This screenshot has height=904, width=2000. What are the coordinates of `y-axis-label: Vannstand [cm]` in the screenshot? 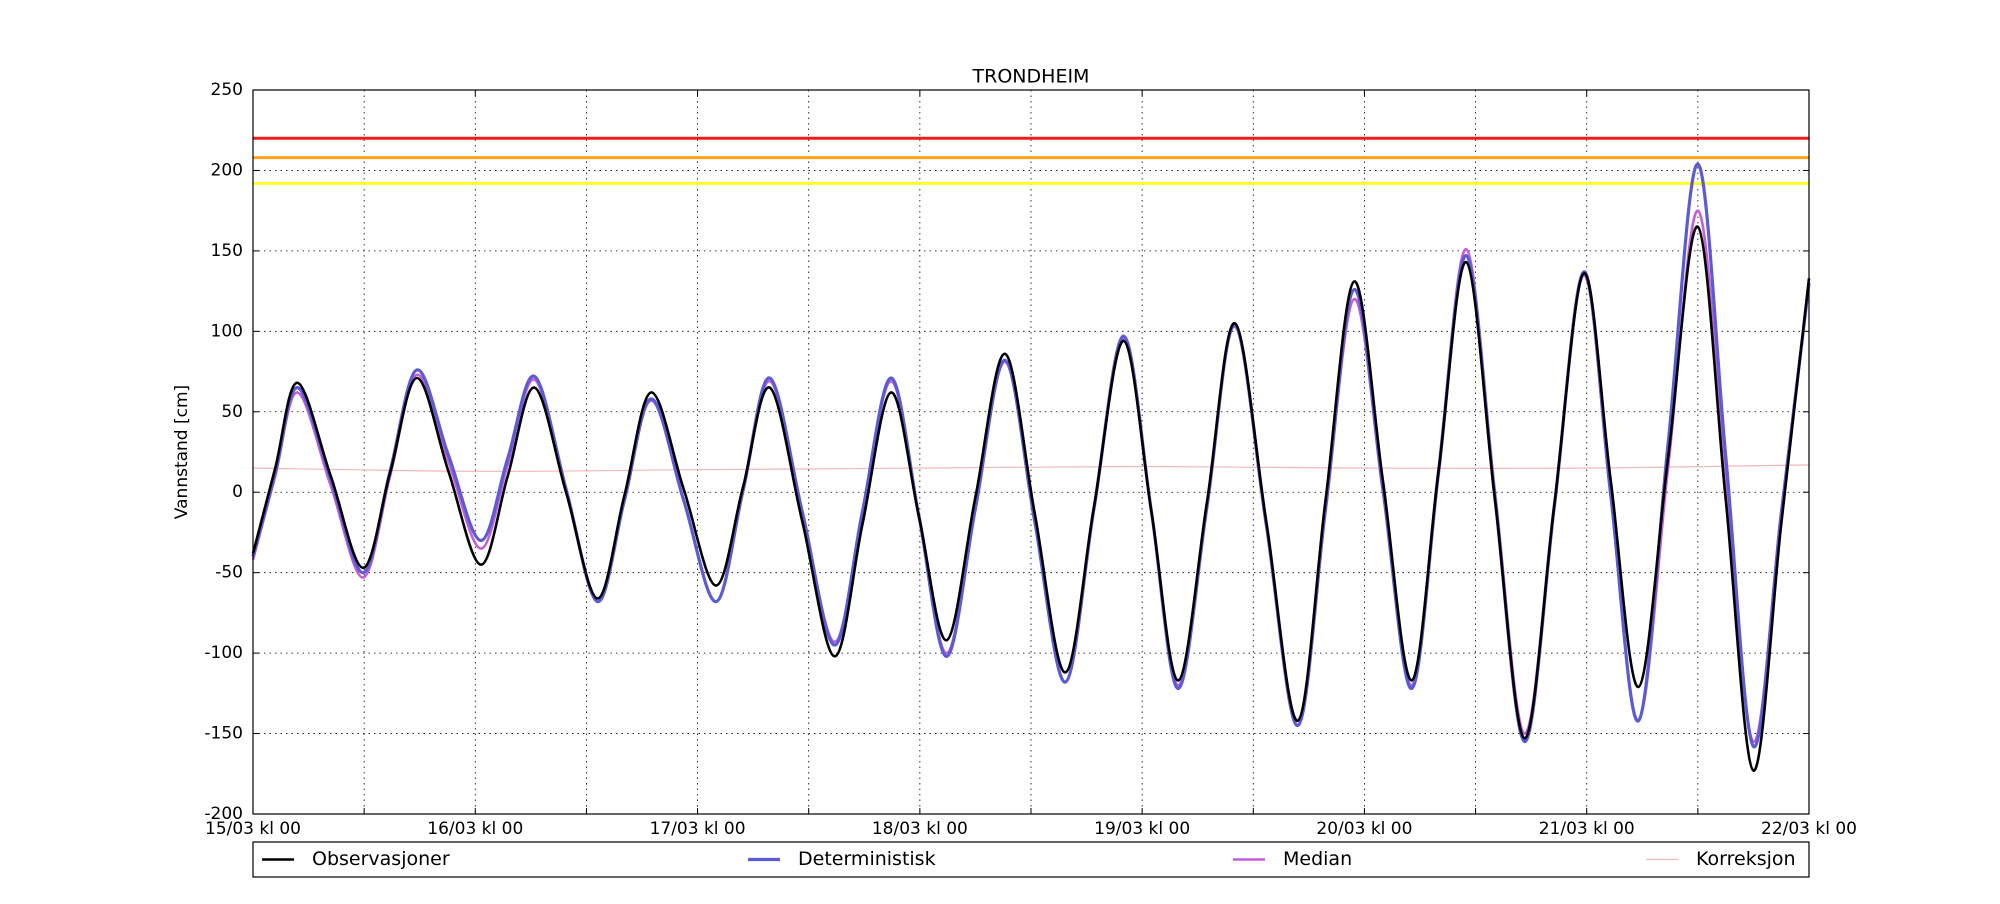 It's located at (182, 452).